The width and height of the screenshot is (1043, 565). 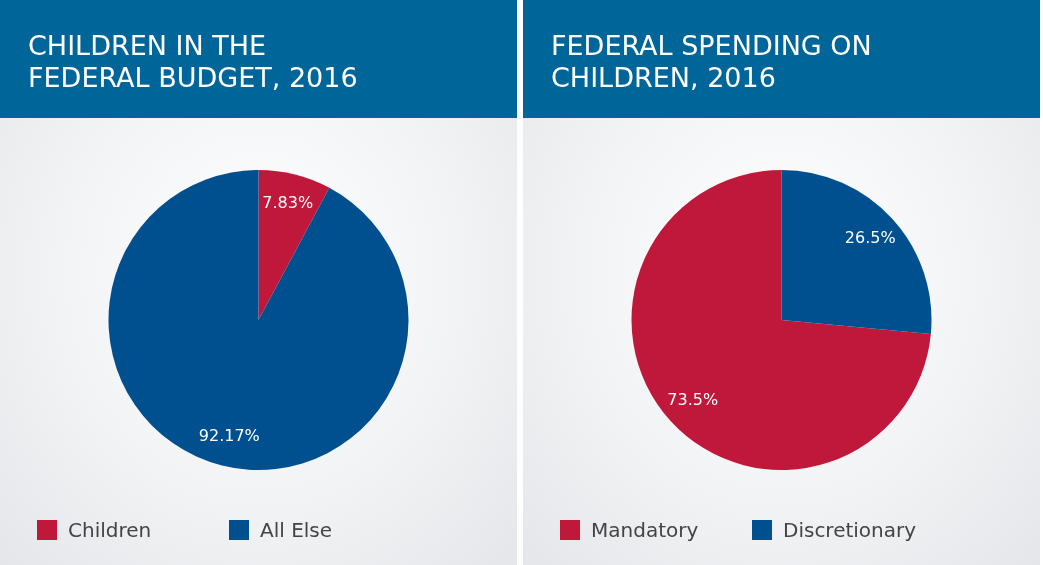 I want to click on chart-title: FEDERAL SPENDING ON CHILDREN, 2016, so click(x=712, y=62).